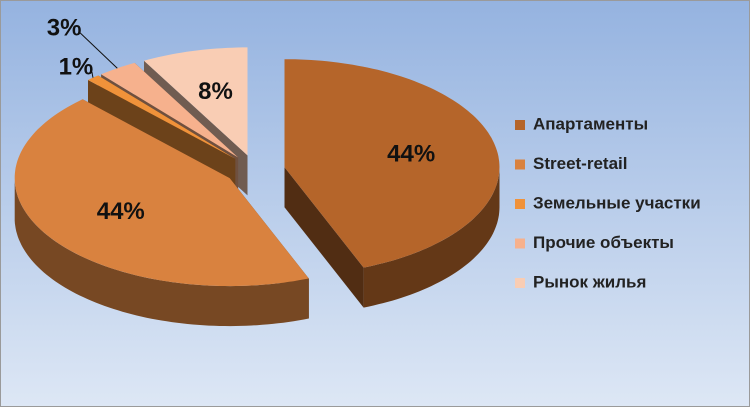 This screenshot has width=750, height=407. Describe the element at coordinates (603, 242) in the screenshot. I see `legend-label: Прочие объекты` at that location.